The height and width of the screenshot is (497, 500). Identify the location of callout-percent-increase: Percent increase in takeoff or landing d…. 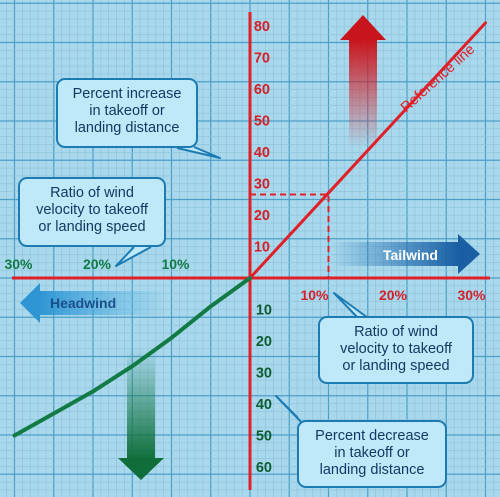
(127, 113).